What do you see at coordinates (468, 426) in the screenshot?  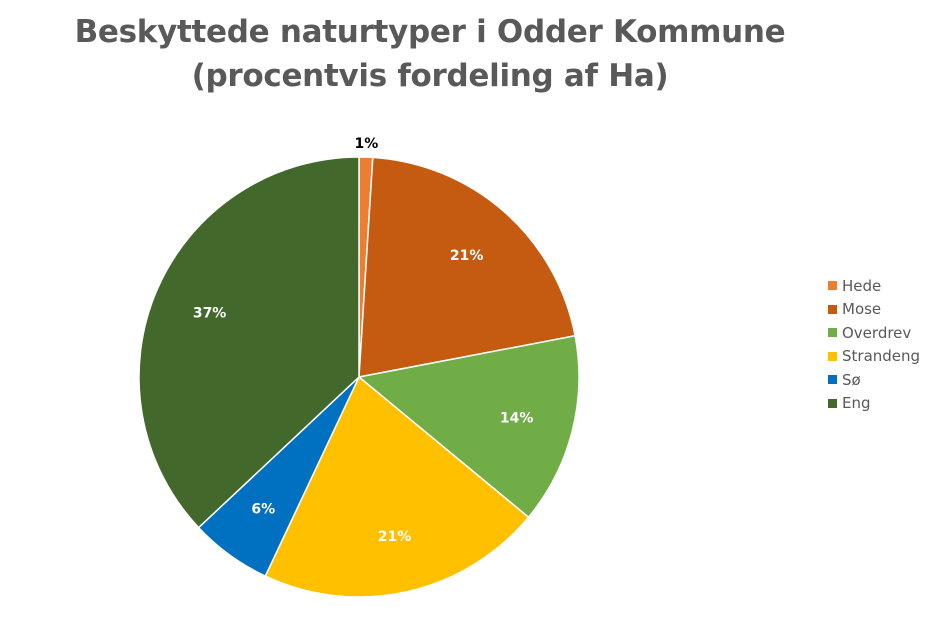 I see `pie-slice-overdrev` at bounding box center [468, 426].